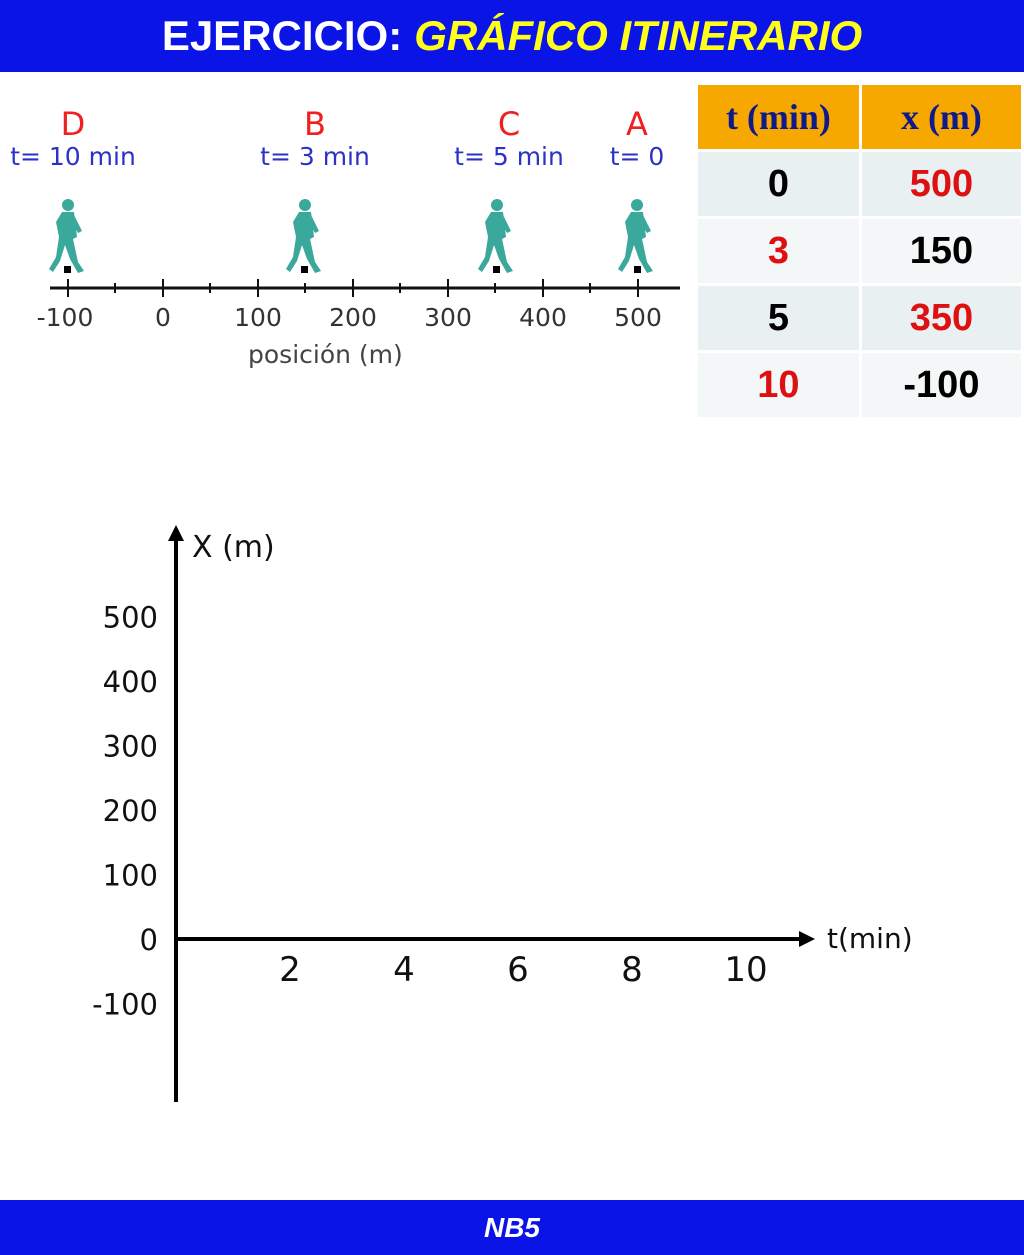 Image resolution: width=1024 pixels, height=1255 pixels. Describe the element at coordinates (941, 251) in the screenshot. I see `table-cell: 150` at that location.